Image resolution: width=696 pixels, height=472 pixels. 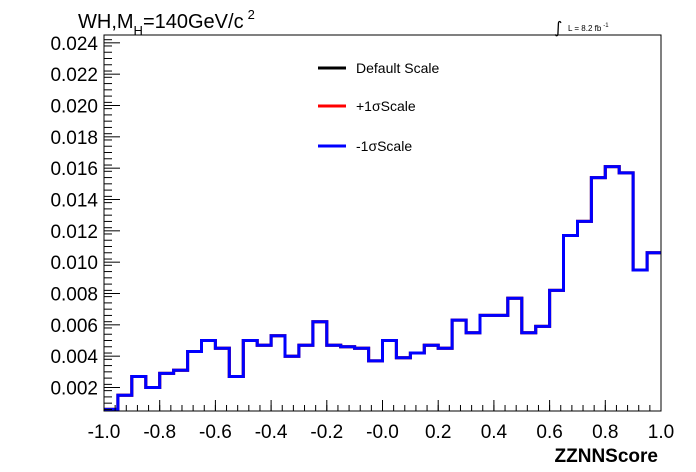 I want to click on x-tick-label: -1.0, so click(x=104, y=432).